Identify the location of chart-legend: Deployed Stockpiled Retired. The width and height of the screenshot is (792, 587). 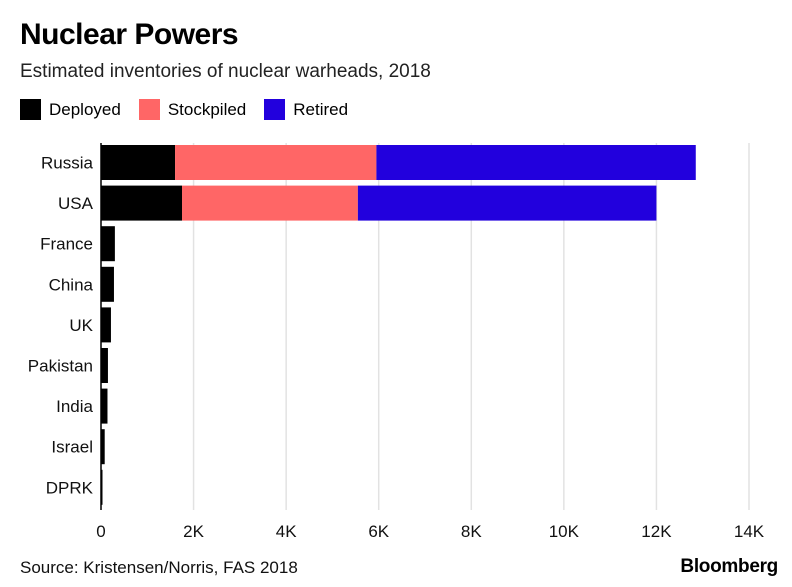
(193, 109).